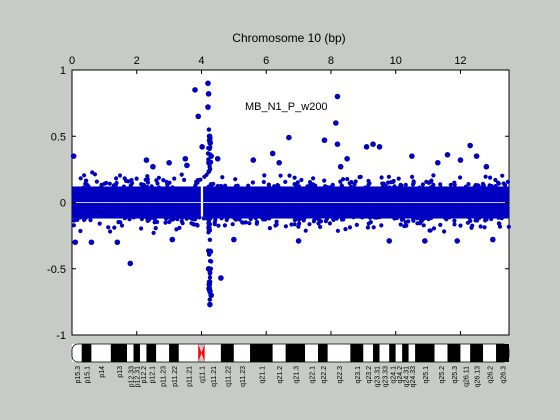 The width and height of the screenshot is (560, 420). What do you see at coordinates (286, 107) in the screenshot?
I see `sample-label: MB_N1_P_w200` at bounding box center [286, 107].